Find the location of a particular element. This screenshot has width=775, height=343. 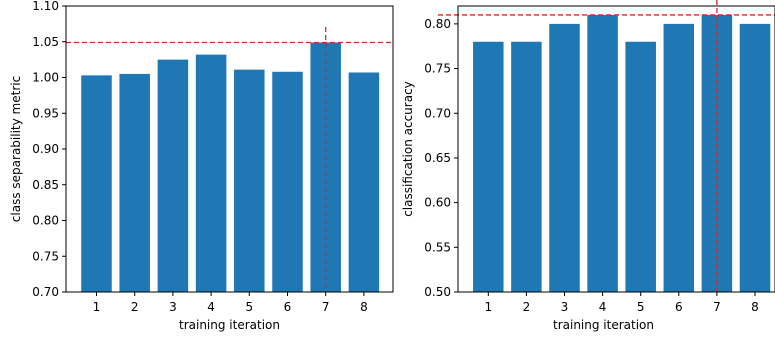

y-axis-label: class separability metric is located at coordinates (16, 149).